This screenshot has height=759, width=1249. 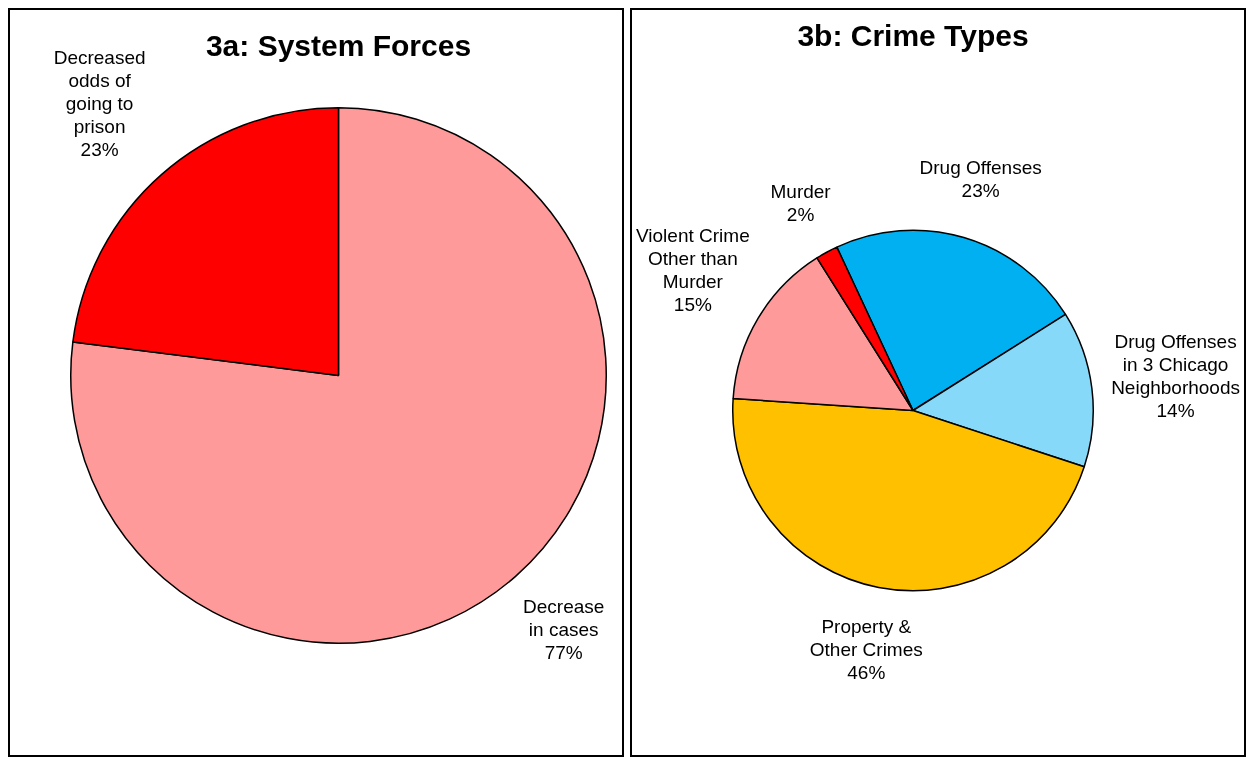 What do you see at coordinates (693, 258) in the screenshot?
I see `slice-label: Violent Crime Other than Murder` at bounding box center [693, 258].